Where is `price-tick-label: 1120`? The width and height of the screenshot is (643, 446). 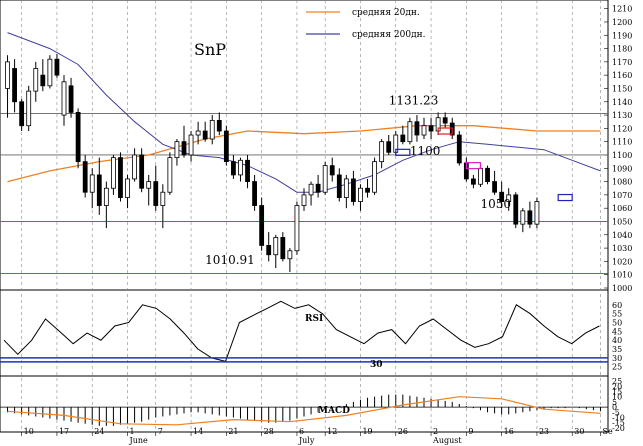 price-tick-label: 1120 is located at coordinates (622, 128).